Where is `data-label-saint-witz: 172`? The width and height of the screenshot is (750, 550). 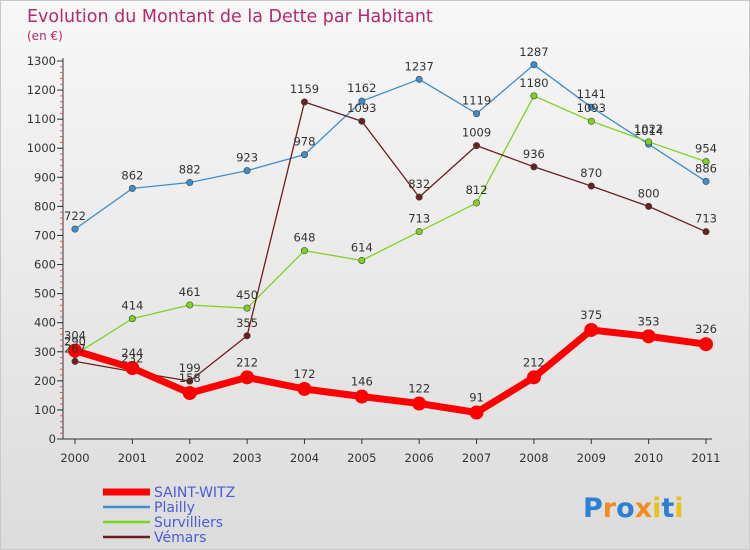
data-label-saint-witz: 172 is located at coordinates (304, 374).